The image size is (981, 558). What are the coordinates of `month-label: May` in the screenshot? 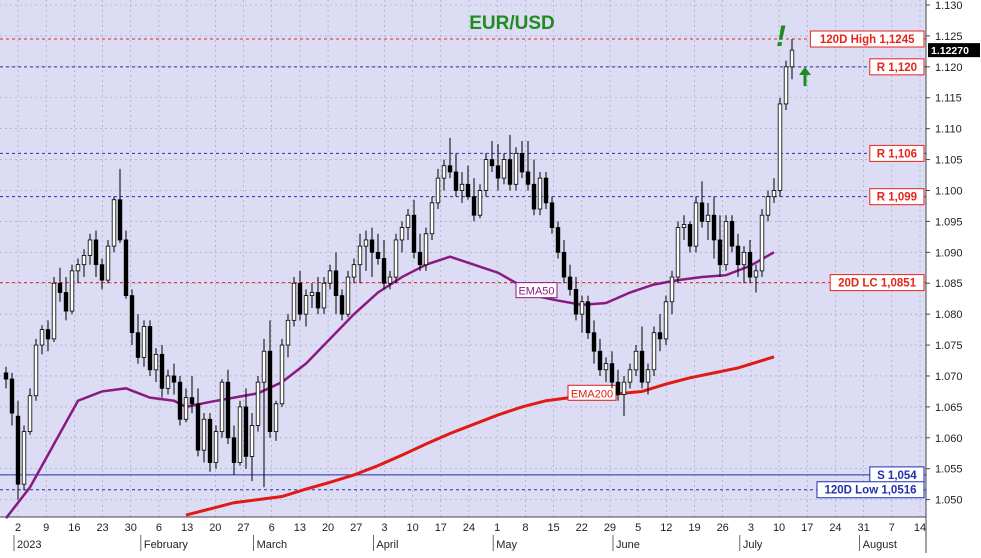 It's located at (506, 545).